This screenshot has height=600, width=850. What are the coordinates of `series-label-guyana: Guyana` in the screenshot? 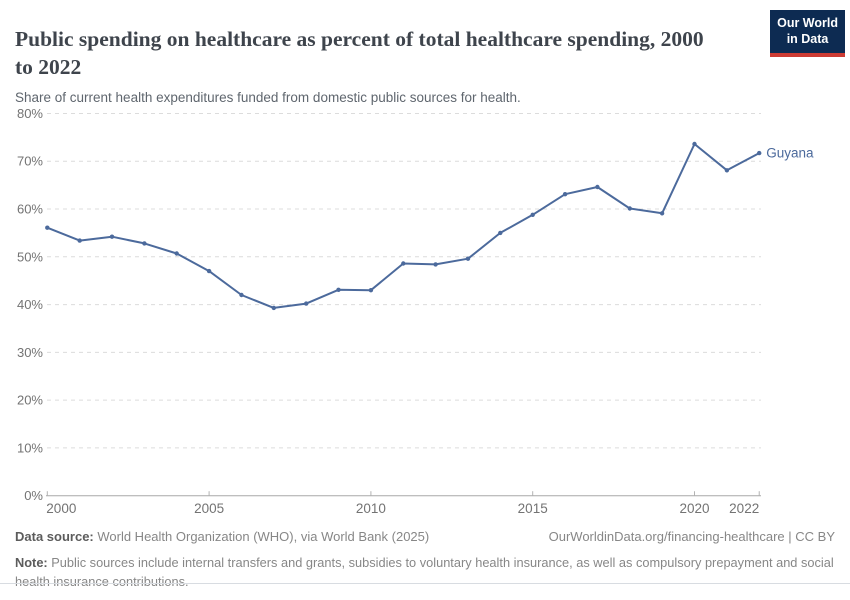 It's located at (790, 153).